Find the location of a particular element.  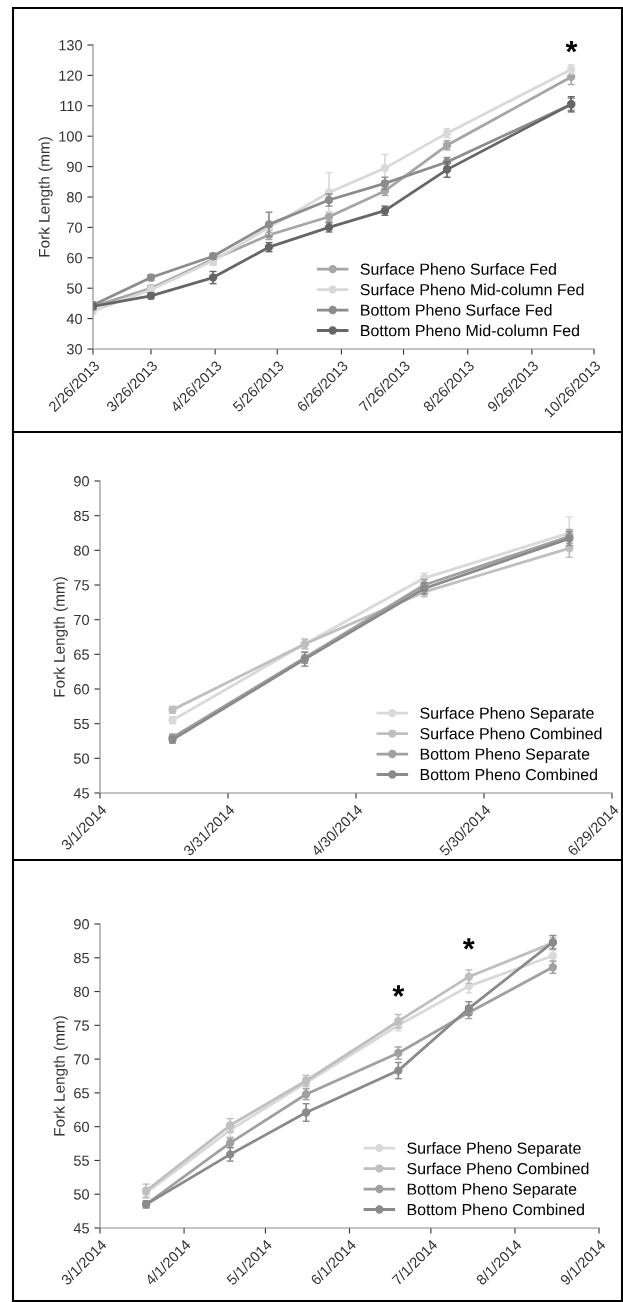

y-tick-label: 30 is located at coordinates (74, 349).